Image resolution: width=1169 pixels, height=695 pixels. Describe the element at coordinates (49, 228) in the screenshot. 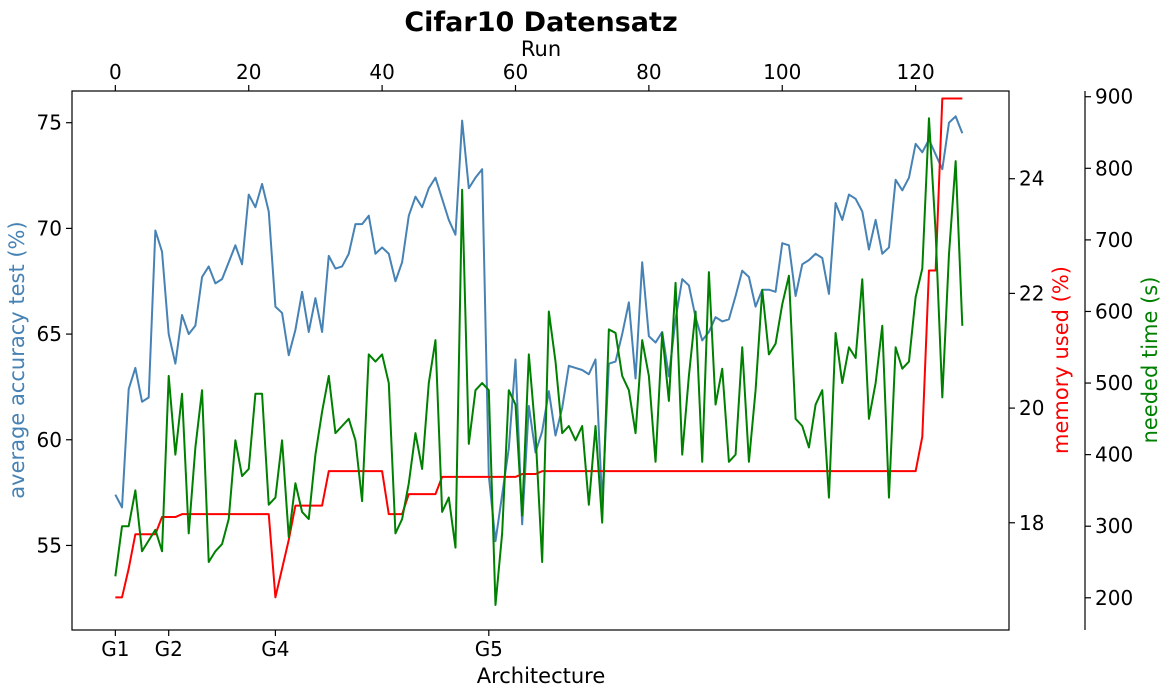

I see `accuracy-tick-label: 70` at that location.